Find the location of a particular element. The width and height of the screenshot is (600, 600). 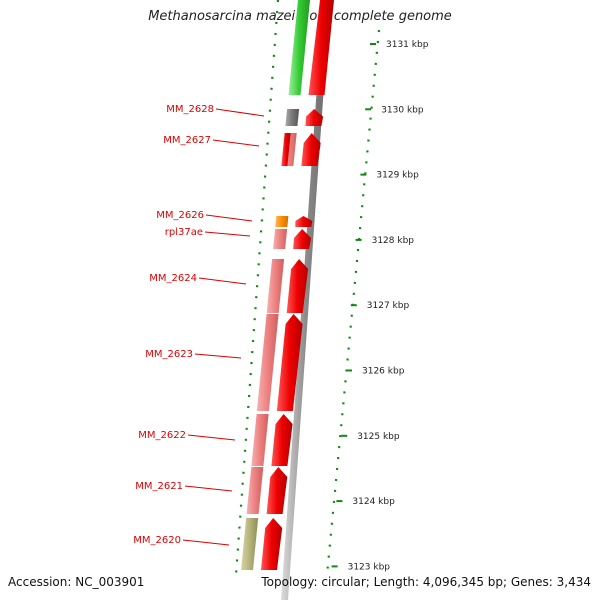

tick-label: 3129 kbp is located at coordinates (397, 176).